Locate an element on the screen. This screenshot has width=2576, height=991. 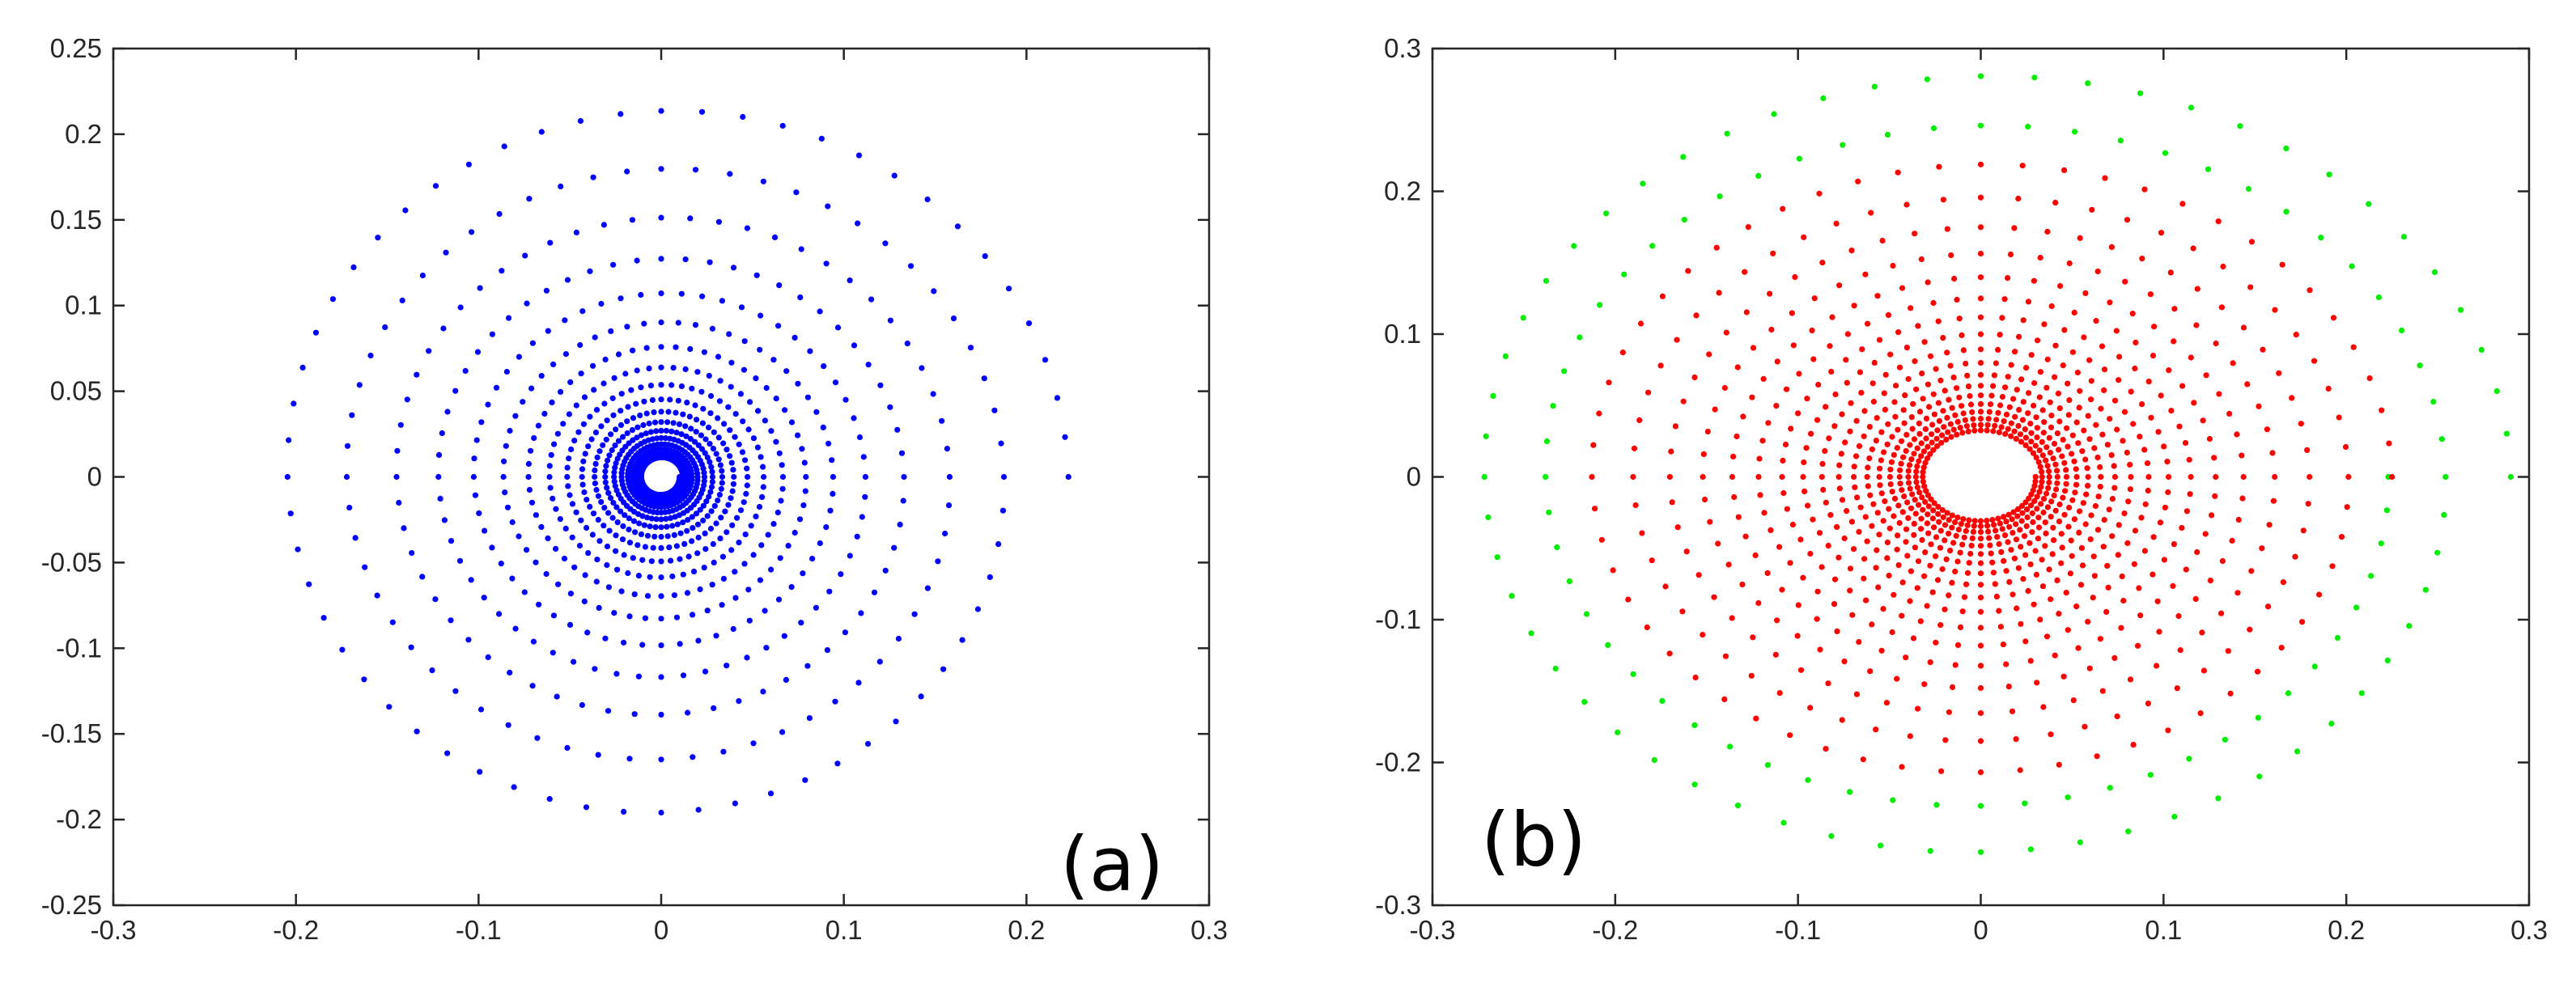
x-tick-label: 0.1 is located at coordinates (844, 930).